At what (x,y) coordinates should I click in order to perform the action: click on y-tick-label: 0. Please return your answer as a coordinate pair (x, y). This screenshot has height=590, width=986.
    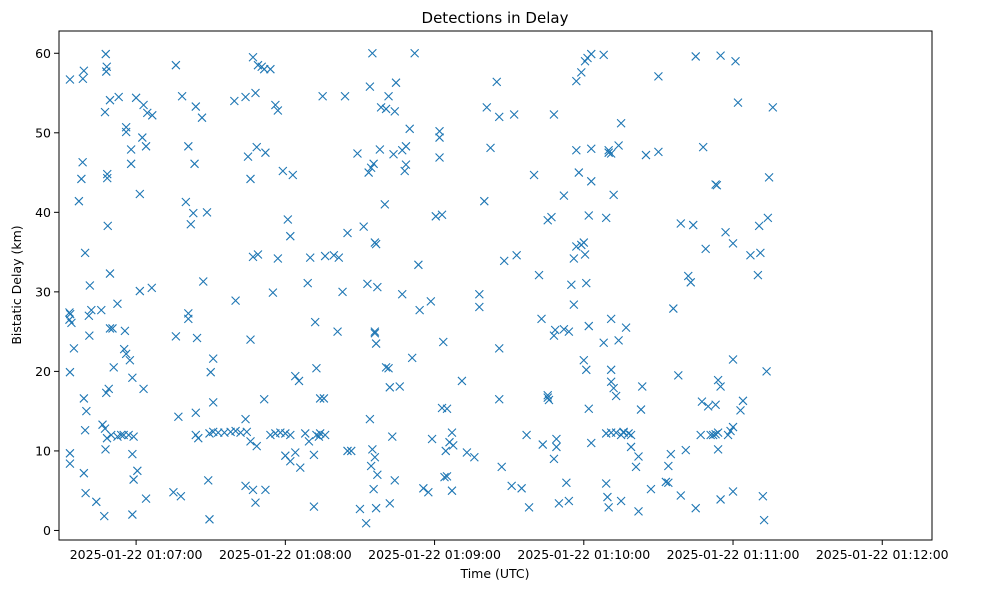
    Looking at the image, I should click on (47, 530).